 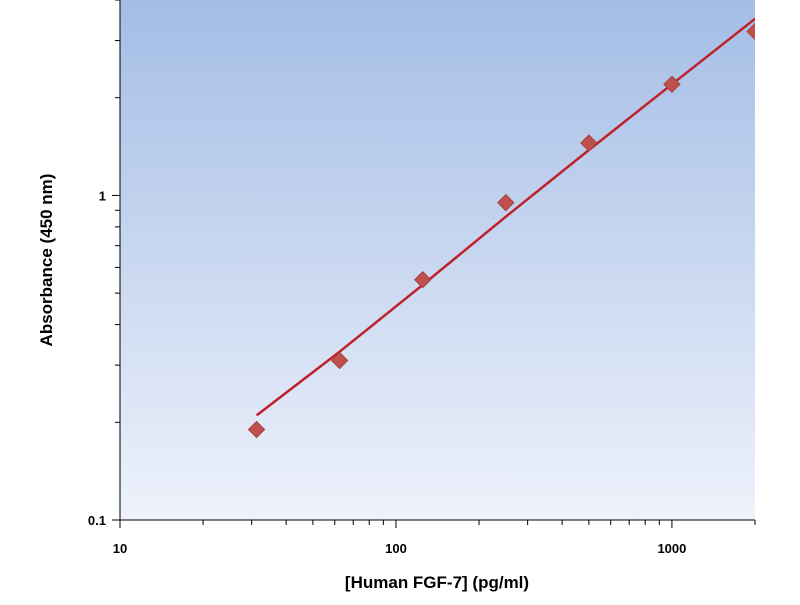 I want to click on x-tick-label: 100, so click(x=396, y=548).